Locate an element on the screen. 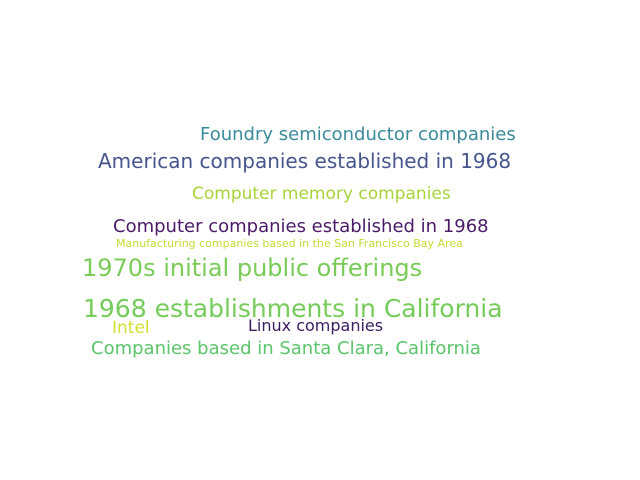  word-foundry-semiconductor-companies: Foundry semiconductor companies is located at coordinates (358, 134).